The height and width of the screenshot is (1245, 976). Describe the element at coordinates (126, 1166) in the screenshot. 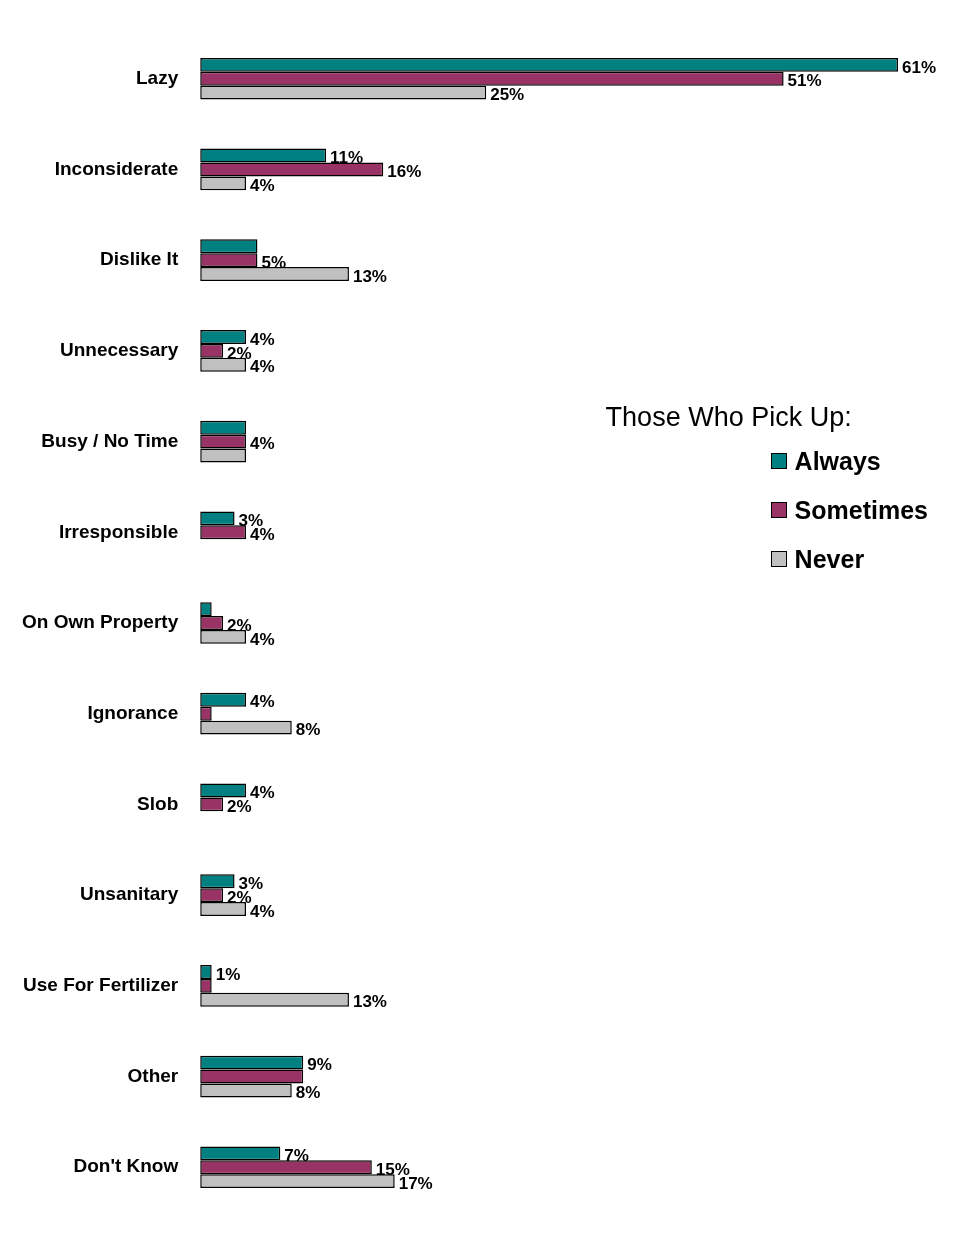

I see `y-tick-label: Don't Know` at that location.